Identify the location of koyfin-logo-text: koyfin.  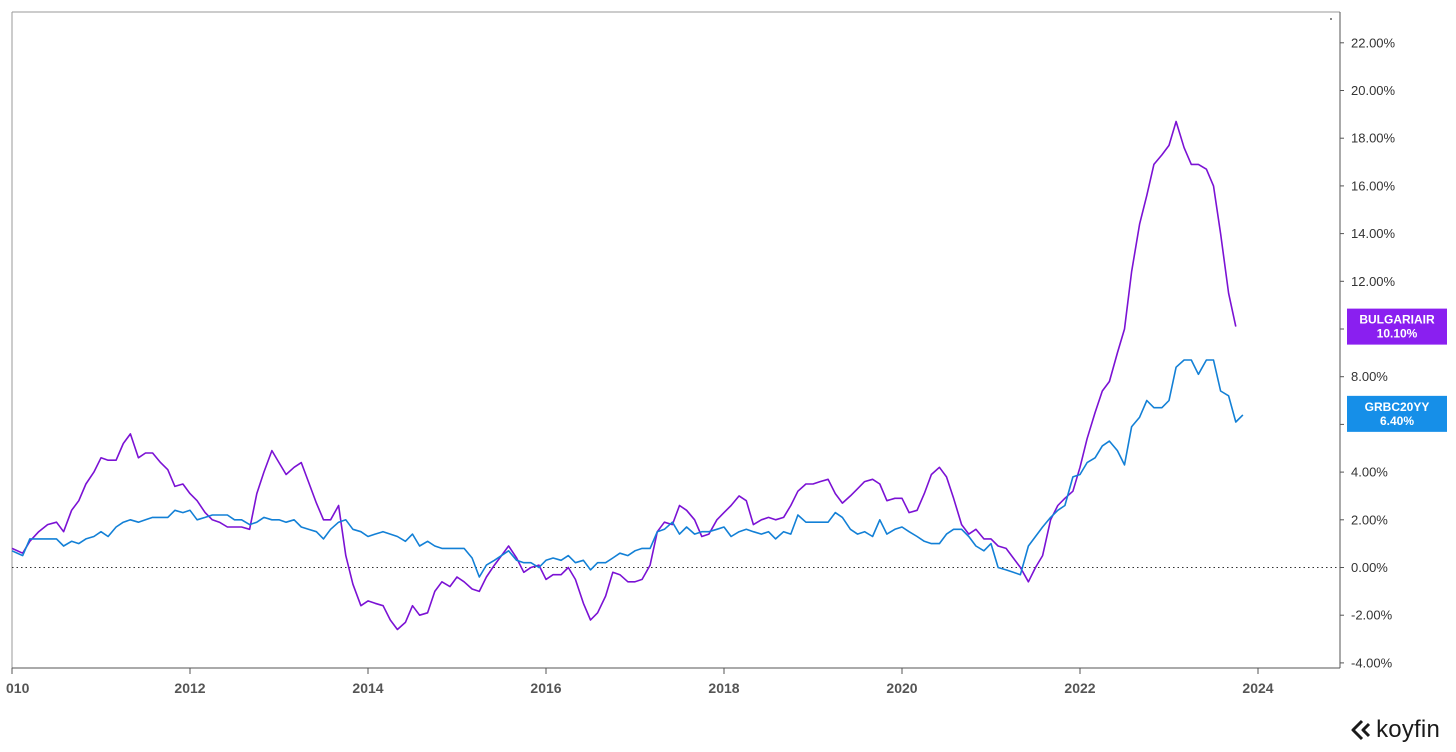
(1408, 729).